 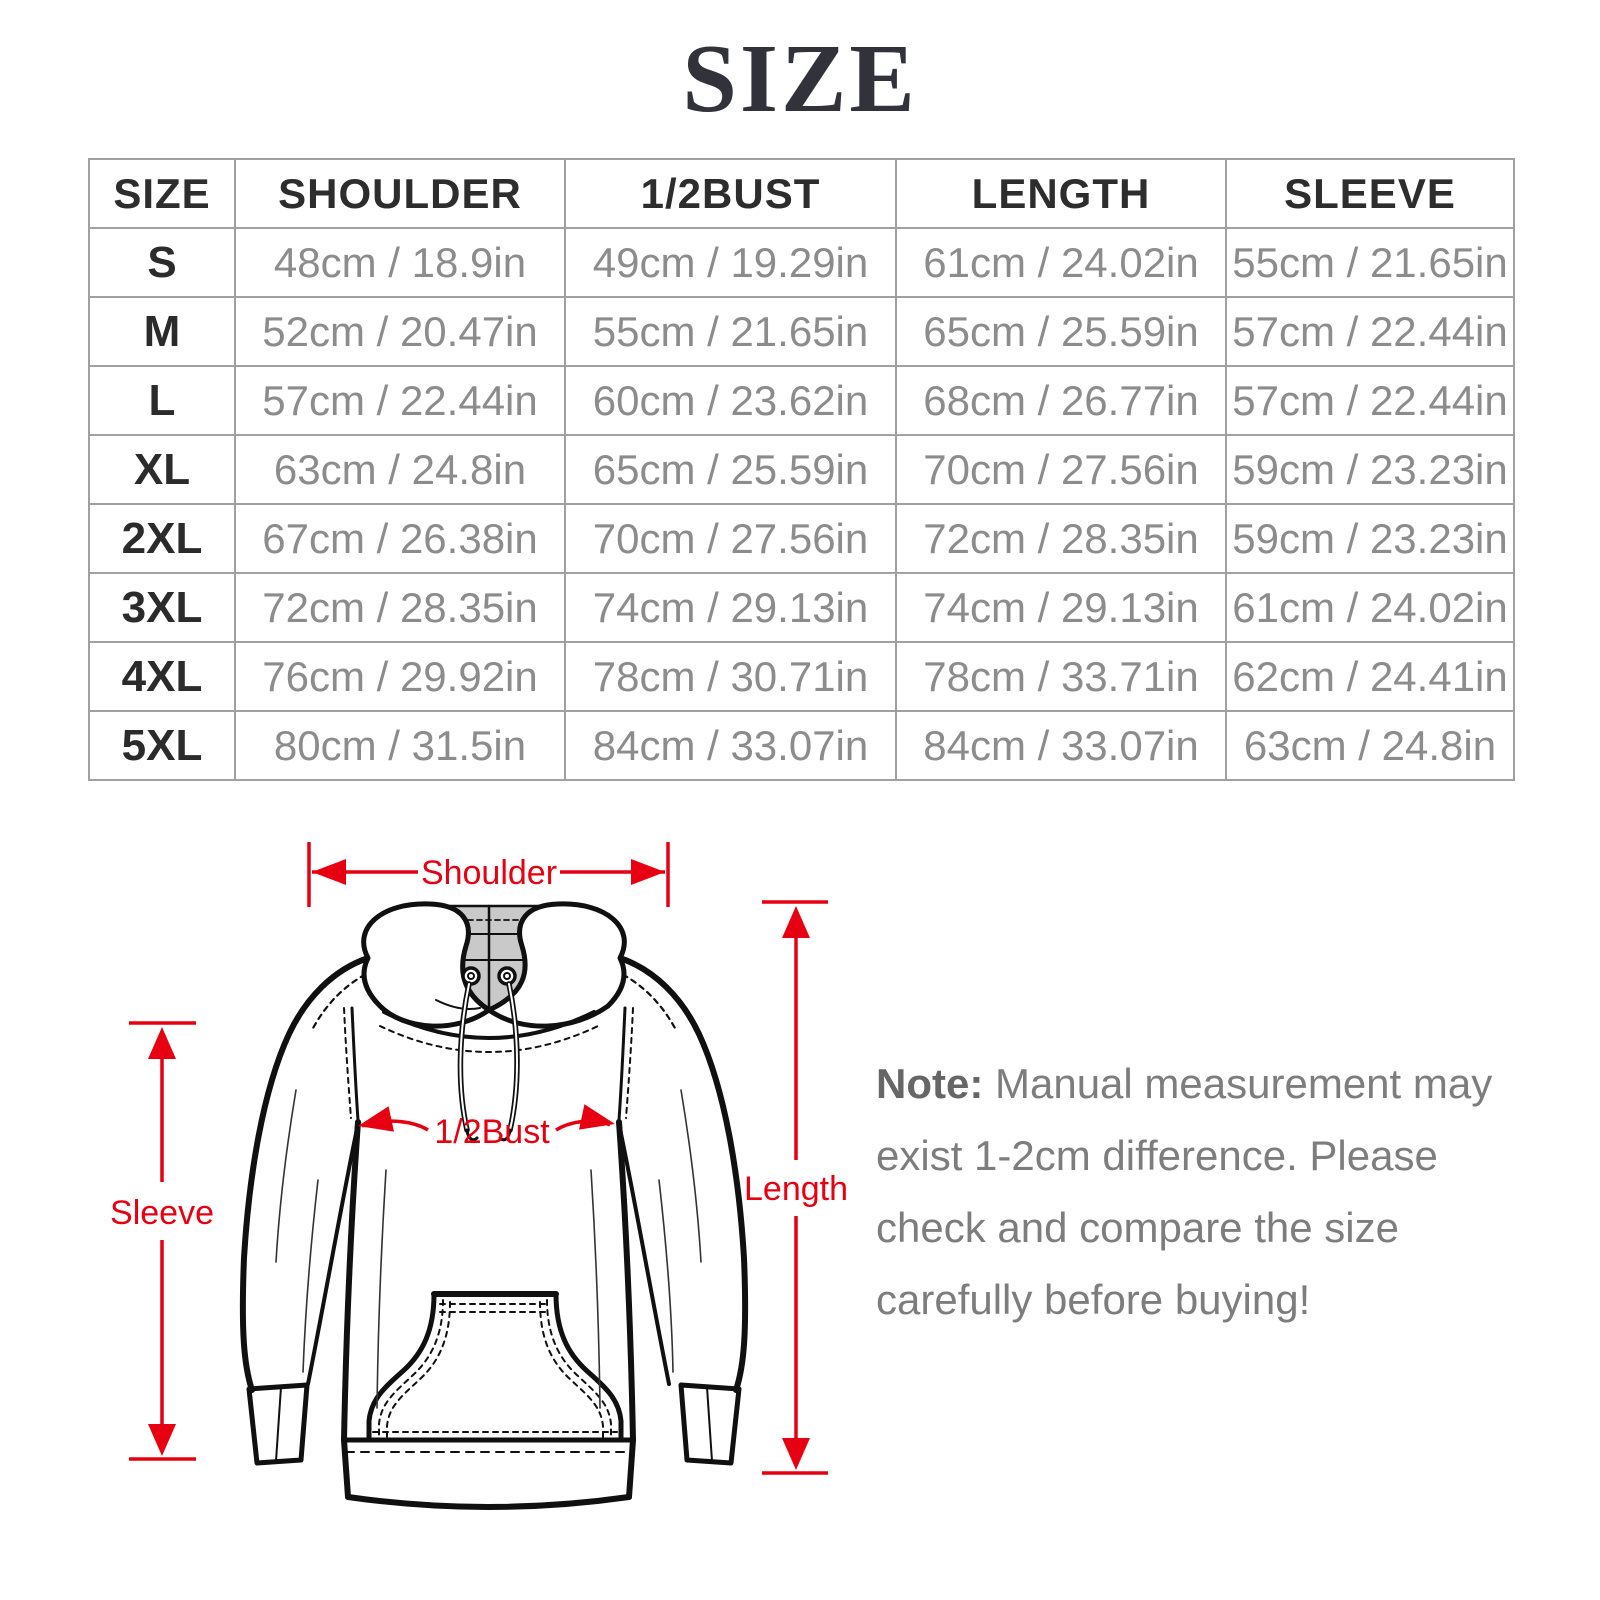 I want to click on header-row: SIZE SHOULDER 1/2BUST LENGTH SLEEVE, so click(x=801, y=193).